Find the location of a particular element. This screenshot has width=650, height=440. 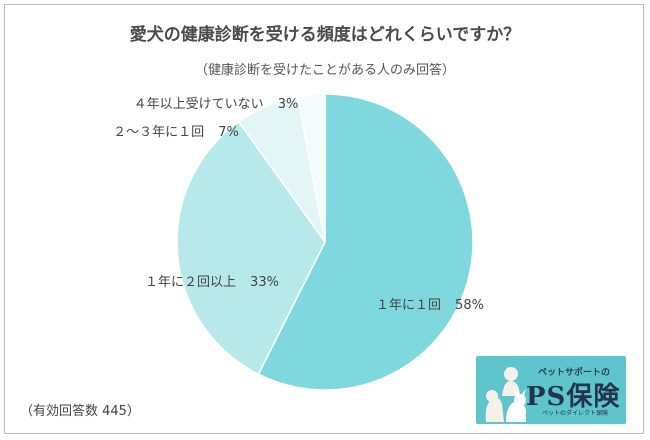

slice-category-2: ２〜３年に１回 is located at coordinates (158, 132).